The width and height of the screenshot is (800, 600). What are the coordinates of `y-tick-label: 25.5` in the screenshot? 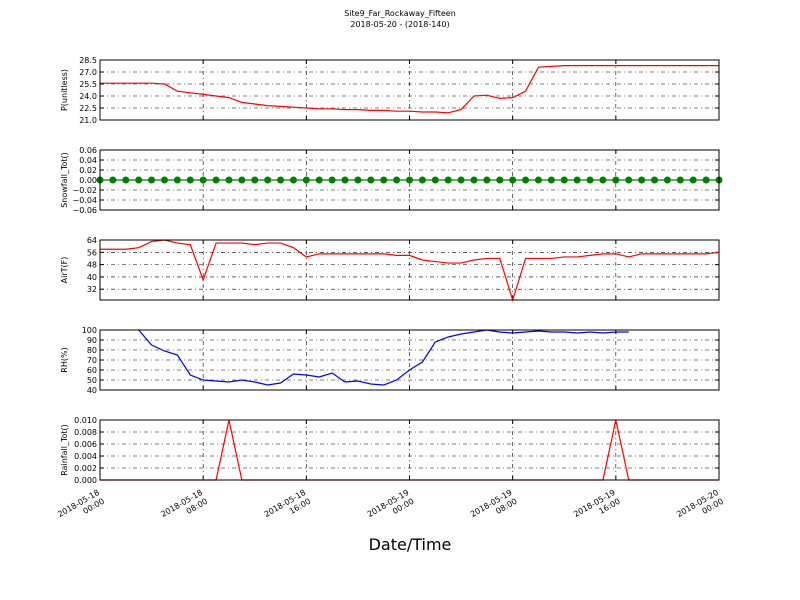 It's located at (88, 84).